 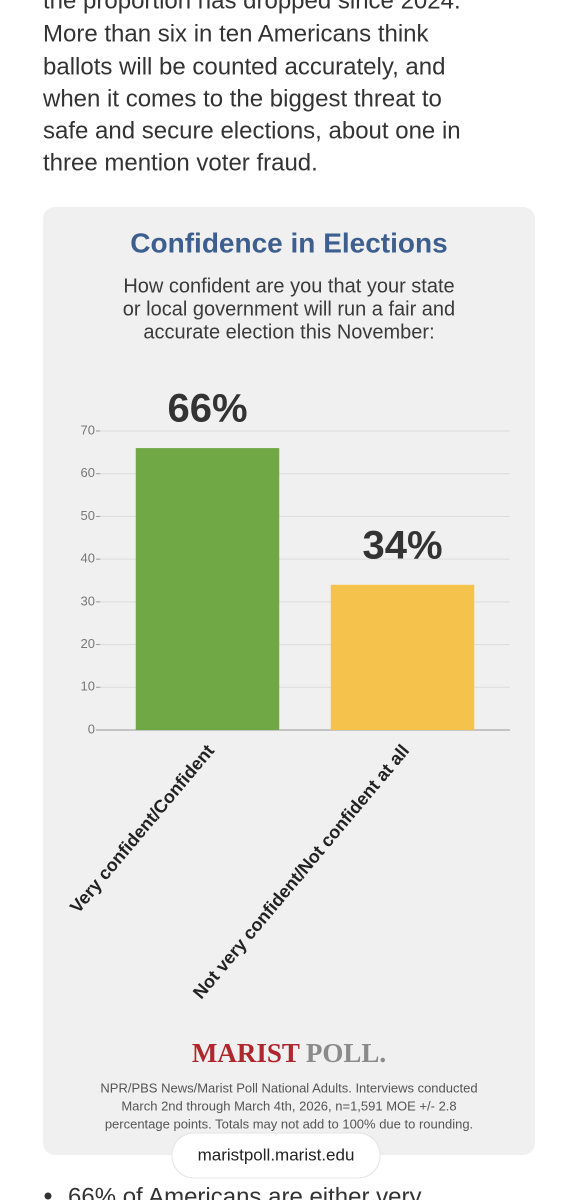 What do you see at coordinates (346, 1053) in the screenshot?
I see `logo-part: POLL.` at bounding box center [346, 1053].